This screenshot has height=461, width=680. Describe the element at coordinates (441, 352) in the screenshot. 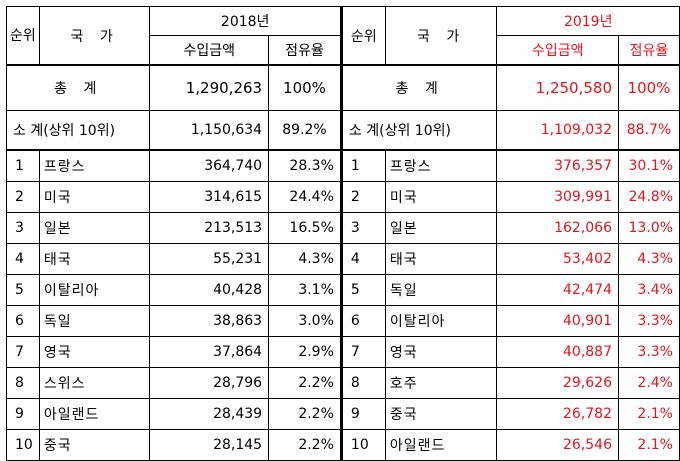

I see `country-cell-2019: 영국` at that location.